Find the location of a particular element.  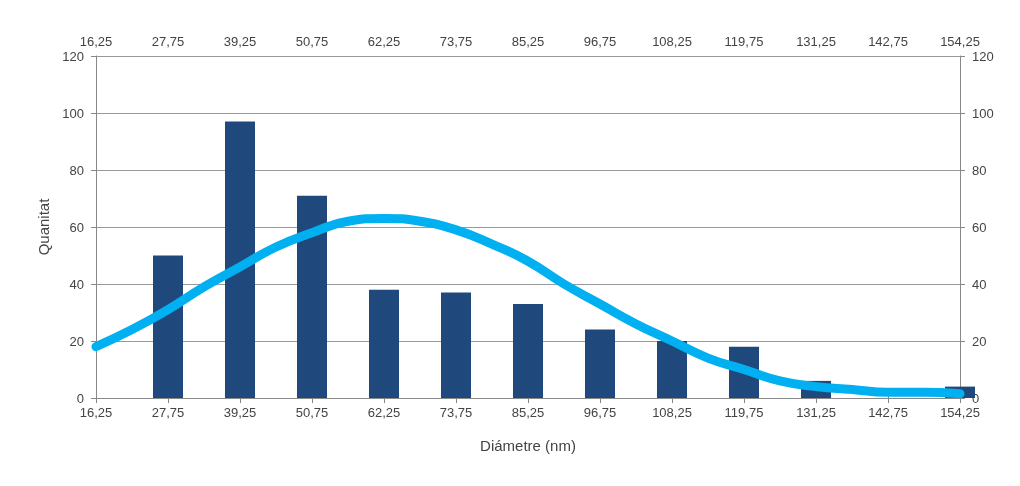

x2-tick-label: 27,75 is located at coordinates (168, 412).